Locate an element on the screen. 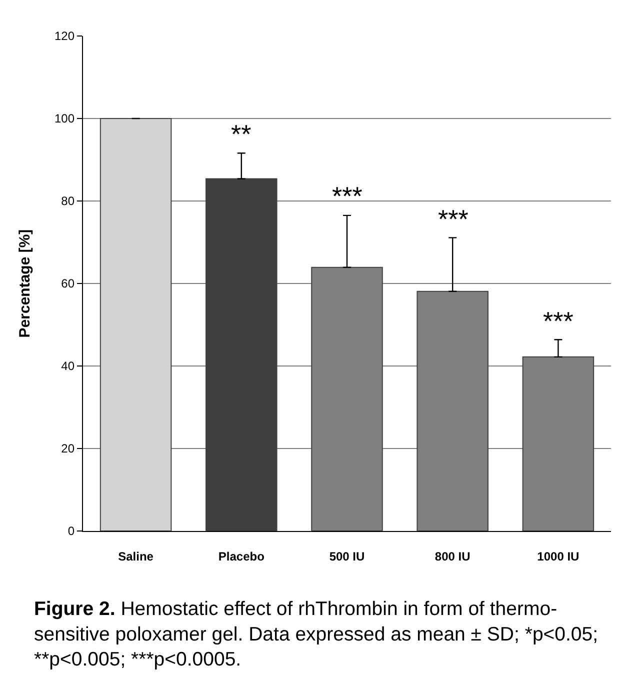 This screenshot has width=630, height=691. caption: Figure 2. Hemostatic effect of rhThrombin in form of thermo-sensitive poloxamer gel. Data expressed as mean ± SD; *p<0.05; **p<0.005; ***p<0.0005. is located at coordinates (316, 634).